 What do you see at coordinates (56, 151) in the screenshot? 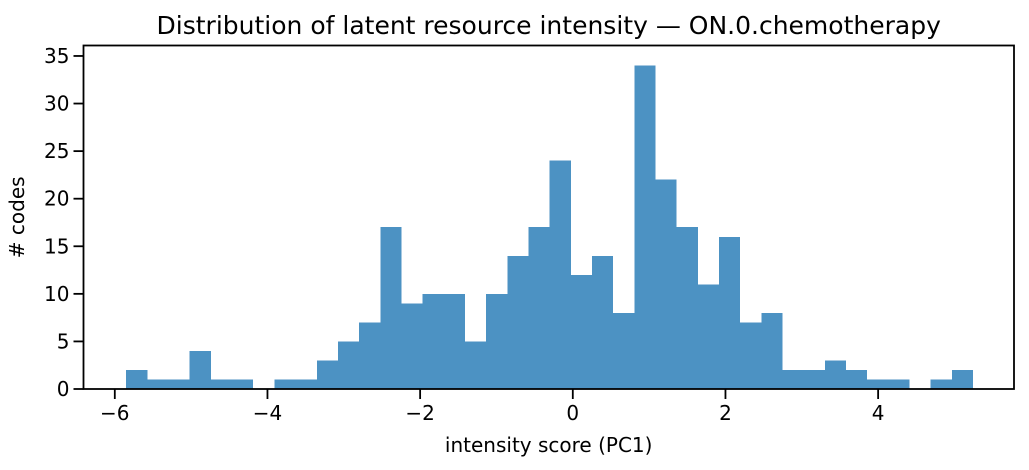
I see `y-tick-label: 25` at bounding box center [56, 151].